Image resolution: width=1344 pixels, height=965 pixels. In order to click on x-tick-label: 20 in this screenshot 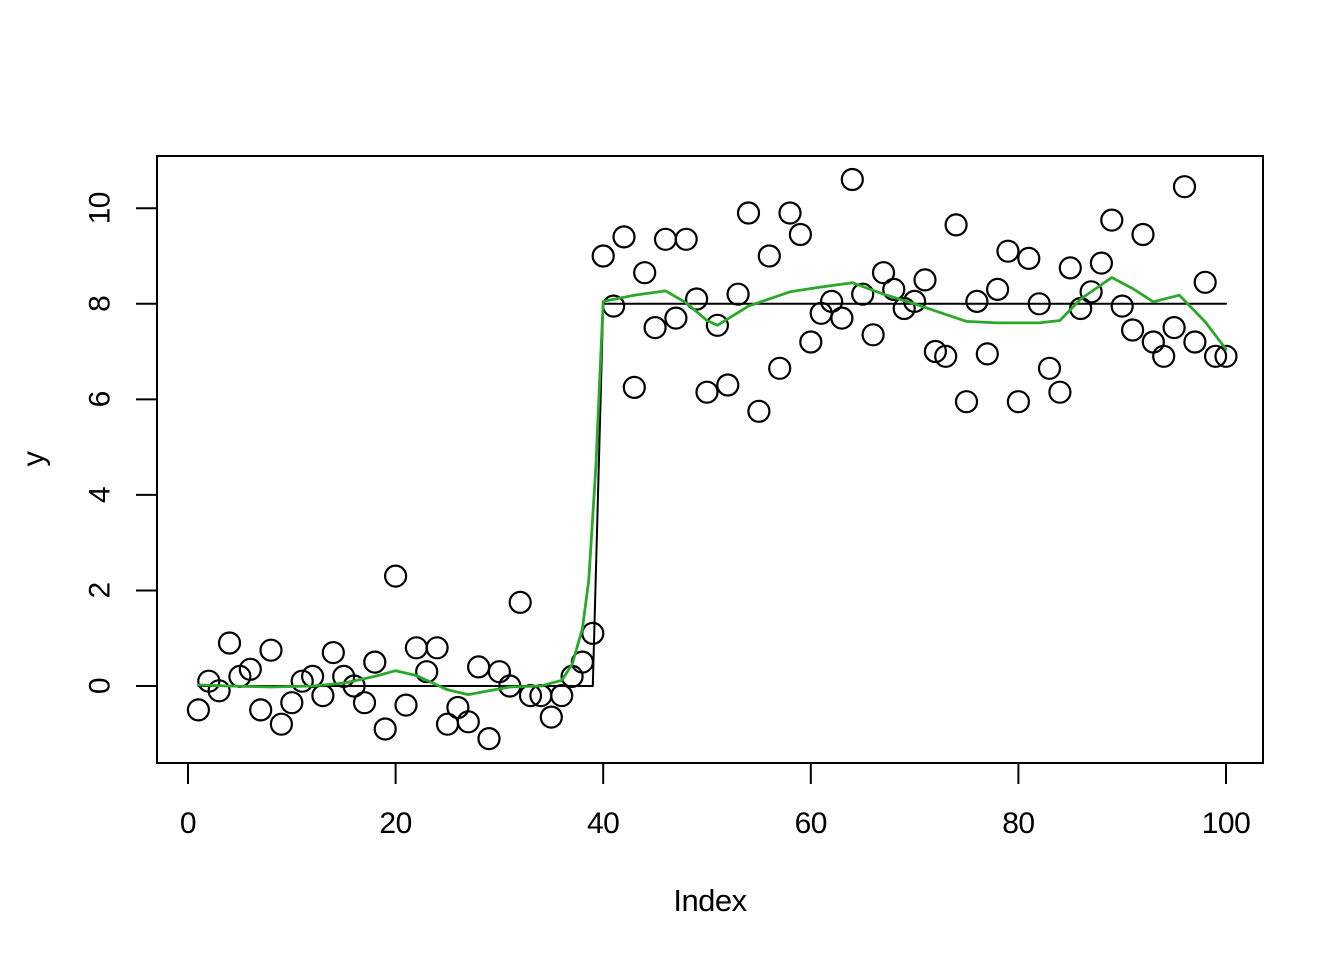, I will do `click(395, 823)`.